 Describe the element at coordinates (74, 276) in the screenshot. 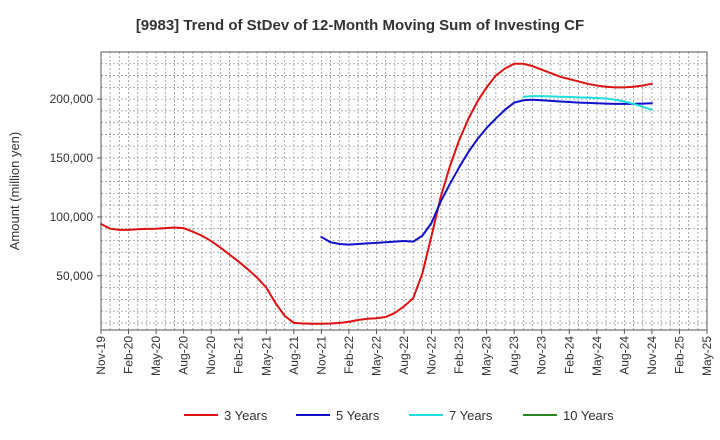

I see `y-tick-label: 50,000` at that location.